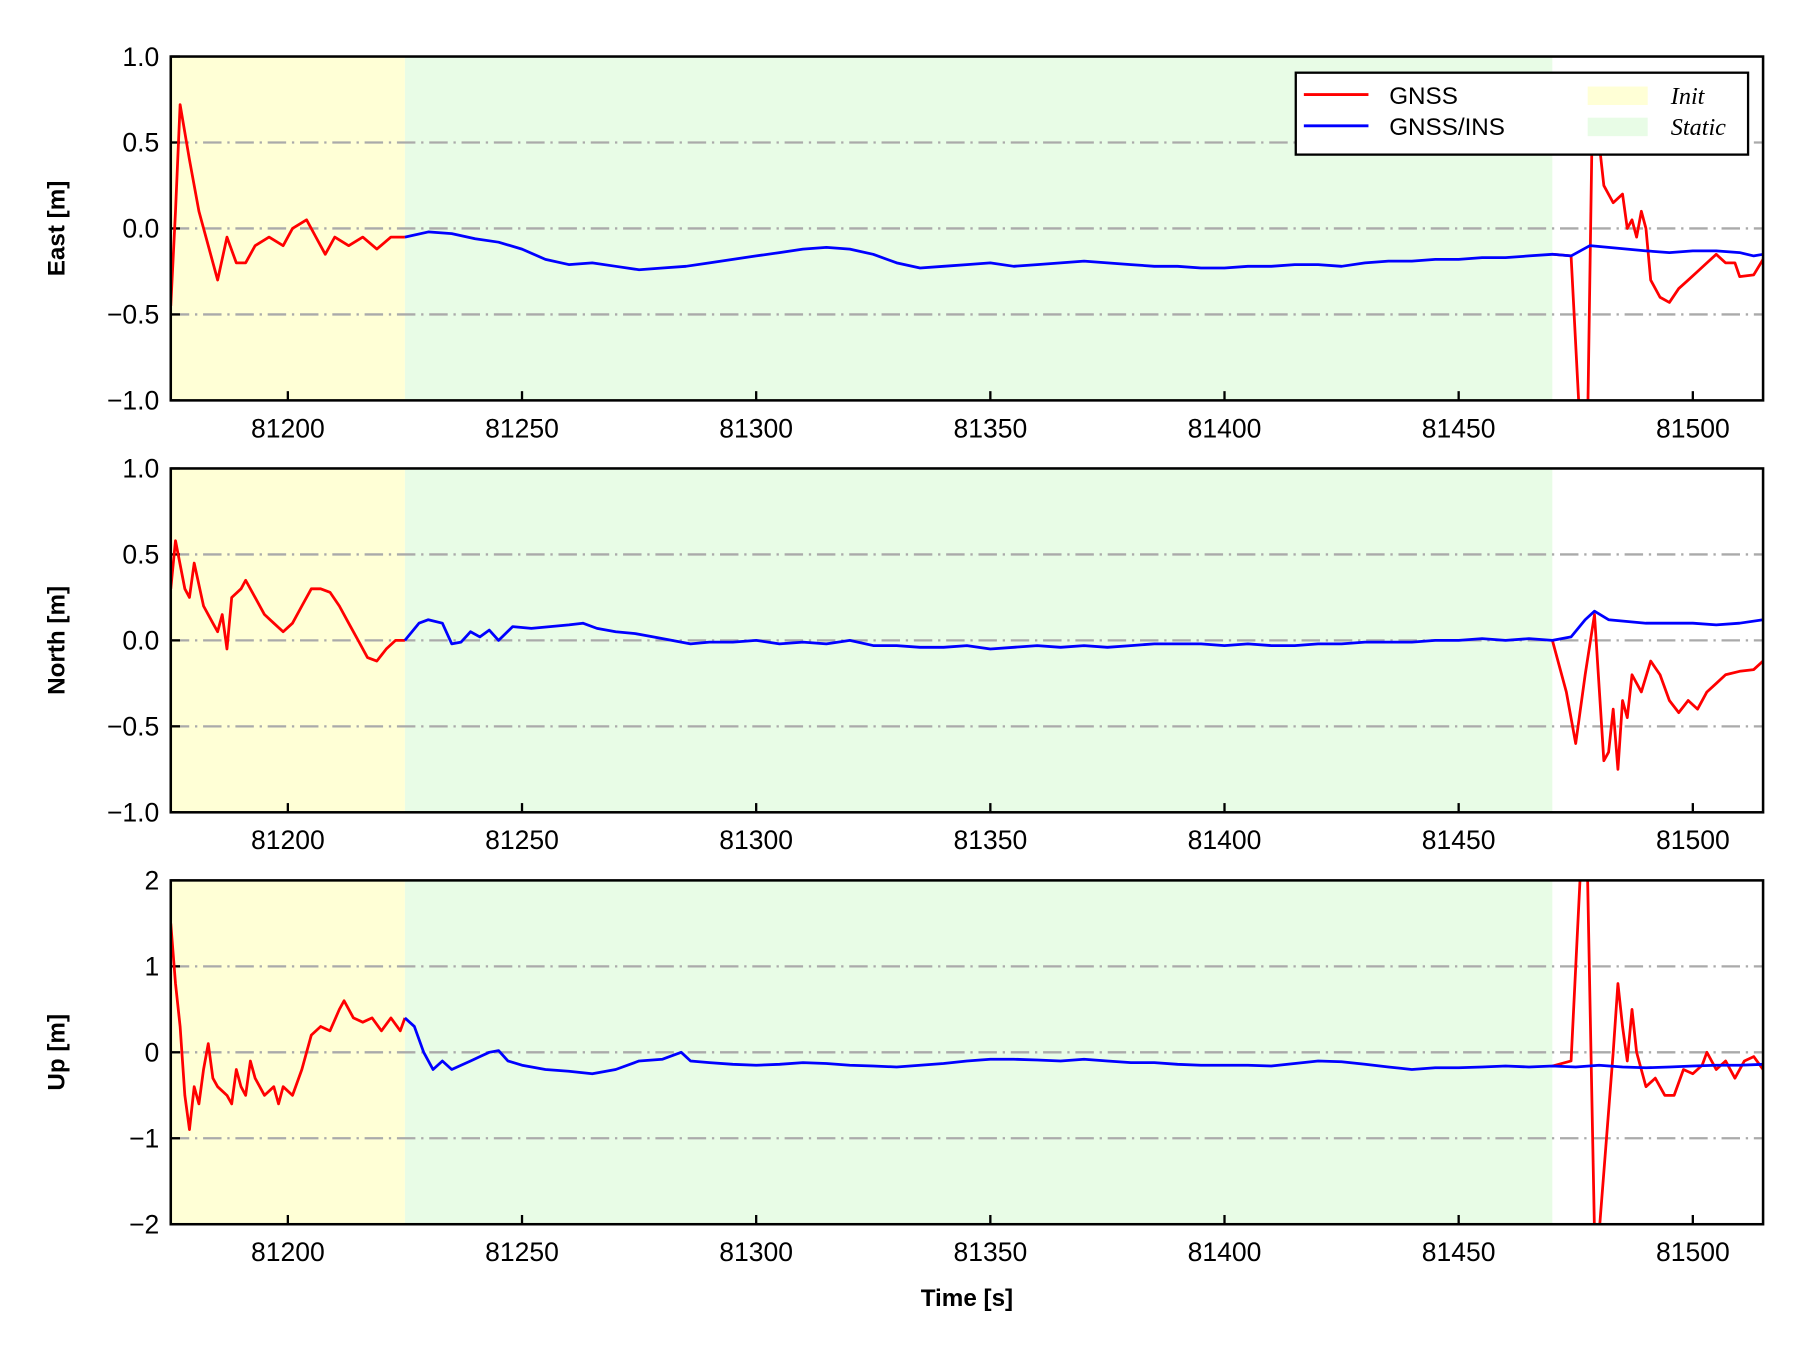 The image size is (1800, 1350). What do you see at coordinates (1617, 127) in the screenshot?
I see `legend-static-swatch` at bounding box center [1617, 127].